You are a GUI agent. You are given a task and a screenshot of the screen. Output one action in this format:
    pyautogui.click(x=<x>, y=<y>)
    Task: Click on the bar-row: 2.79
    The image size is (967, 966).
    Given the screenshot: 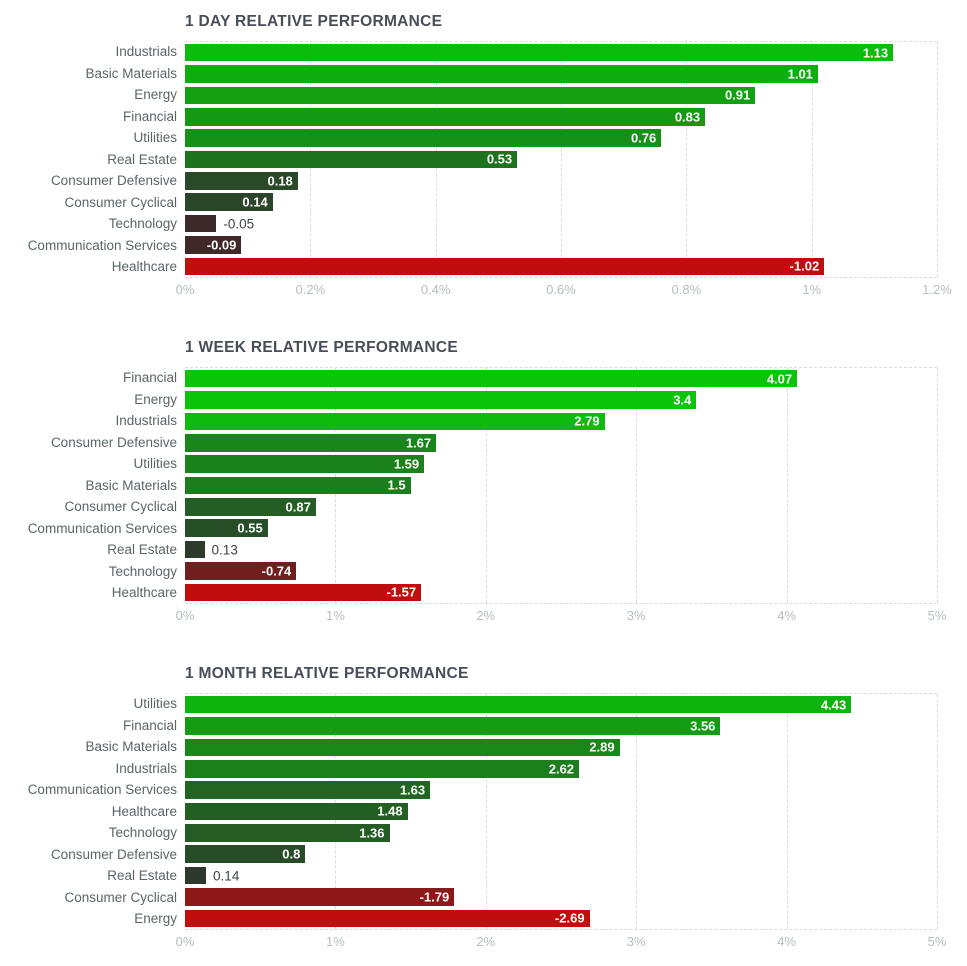 What is the action you would take?
    pyautogui.click(x=561, y=421)
    